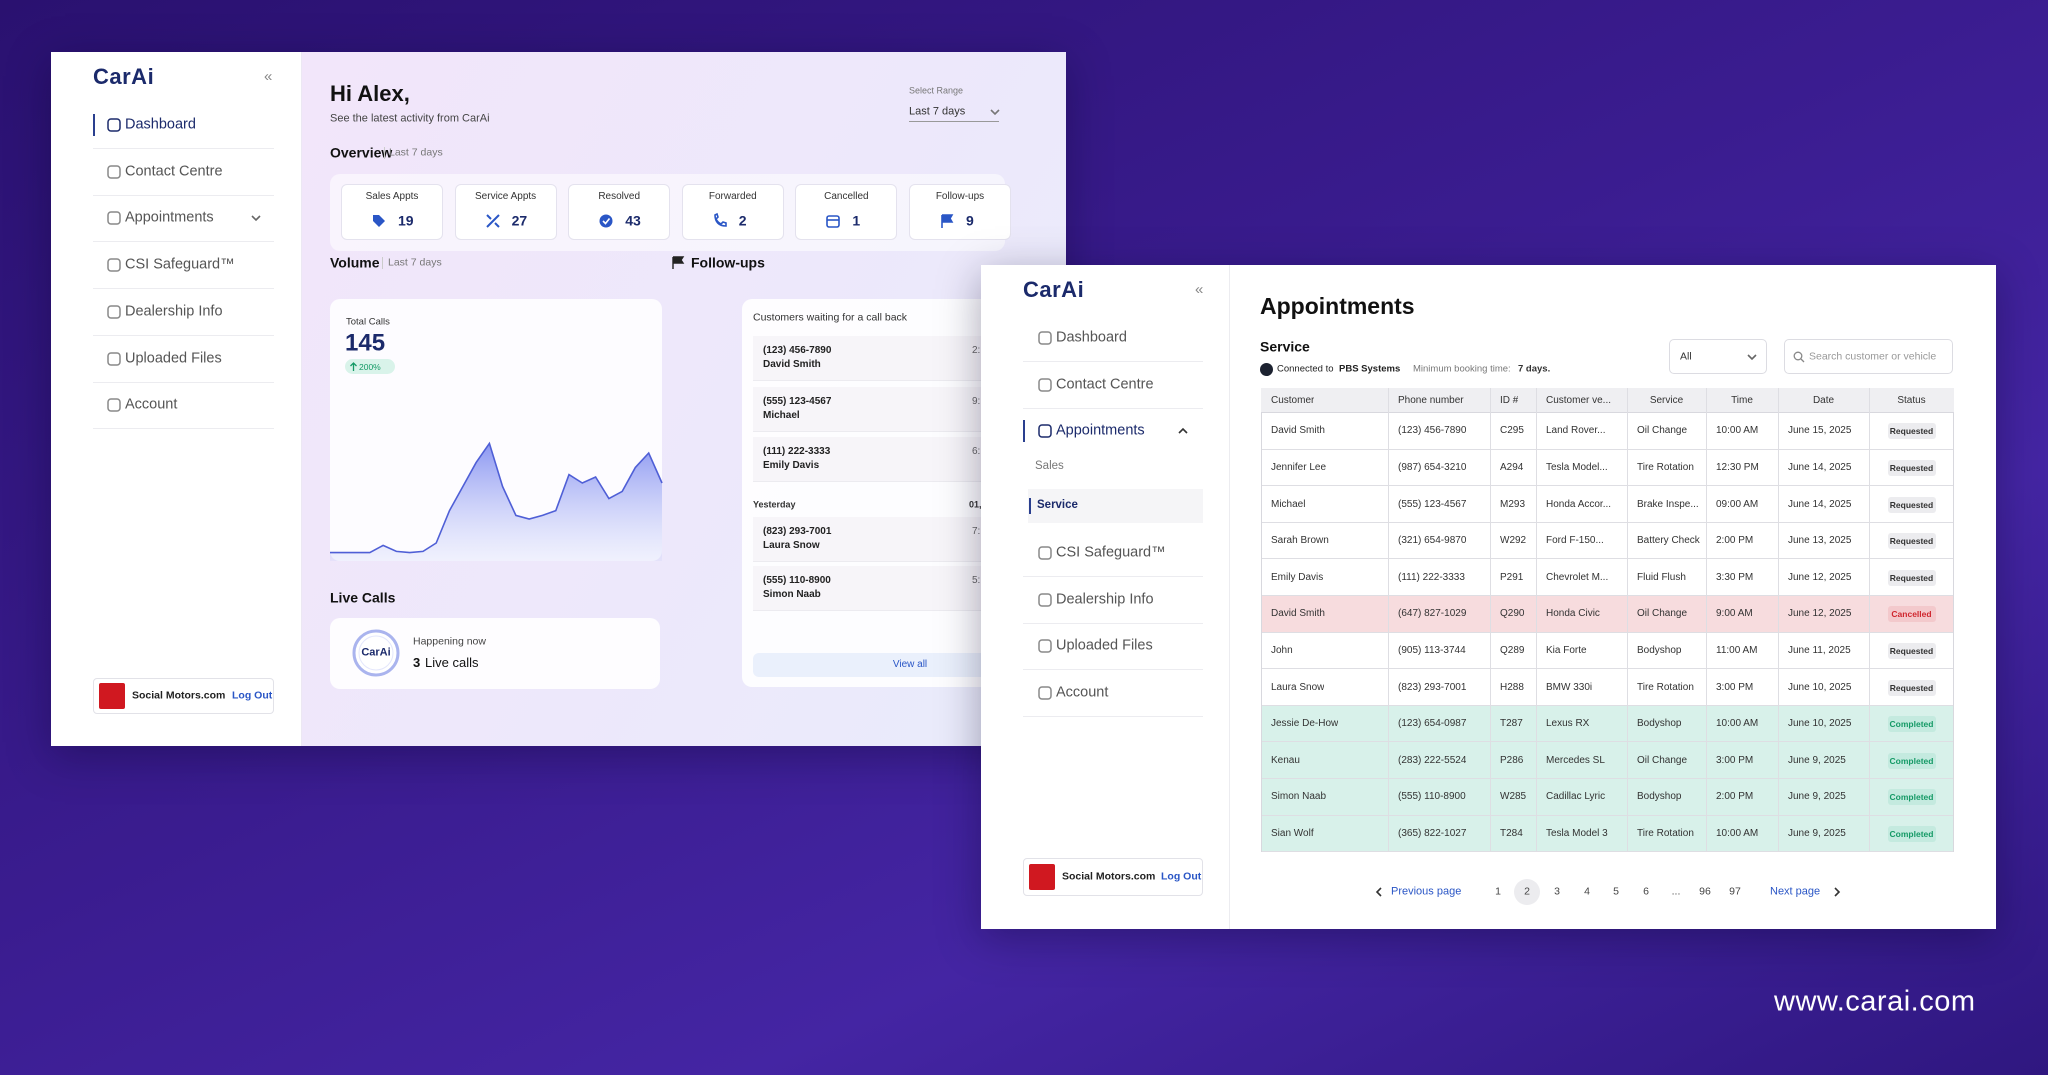  I want to click on table-cell: 11:00 AM, so click(1737, 650).